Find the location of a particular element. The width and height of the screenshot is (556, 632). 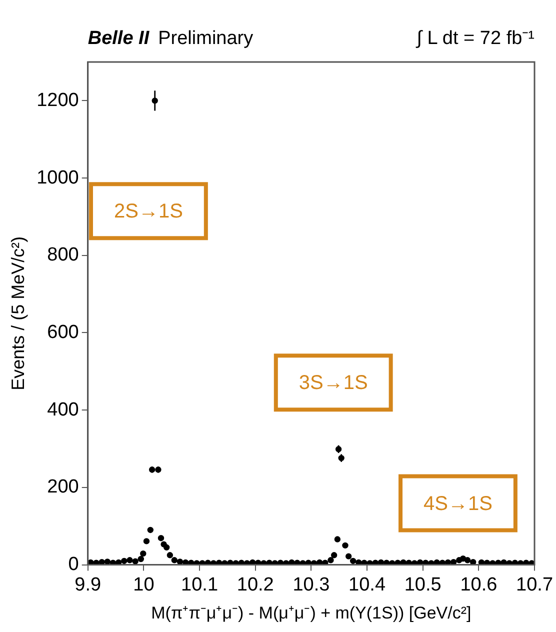

x-tick-label: 9.9 is located at coordinates (88, 585).